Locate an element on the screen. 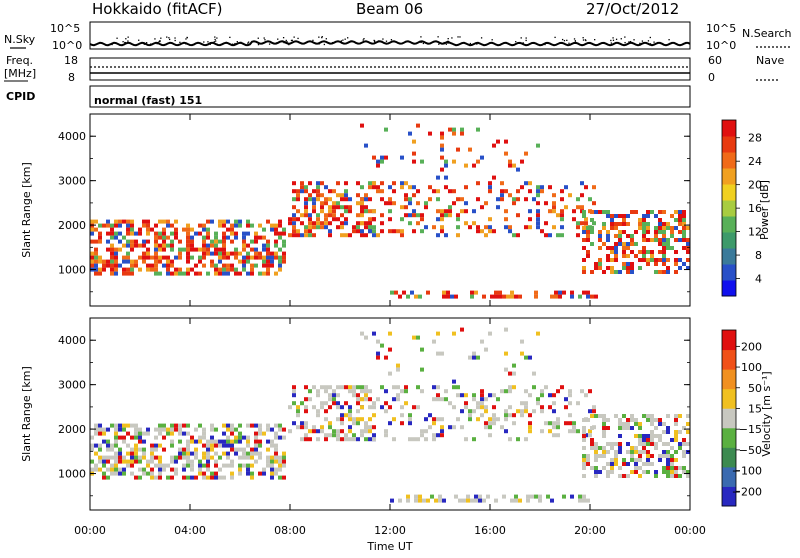 The image size is (800, 558). velocity-colorbar: 2001005015−15−50−100−200 is located at coordinates (742, 418).